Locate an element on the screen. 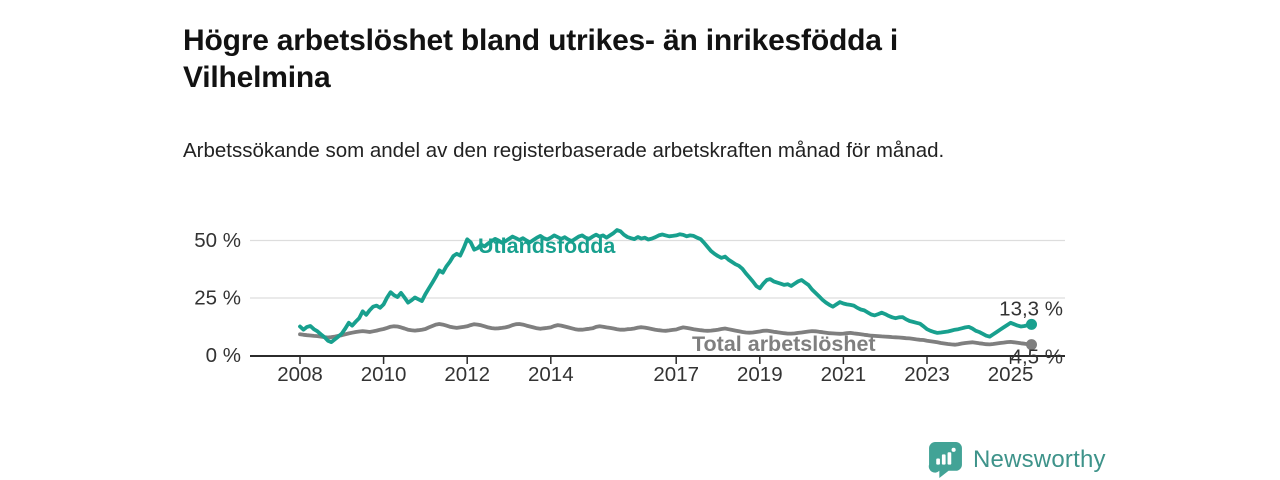 The height and width of the screenshot is (480, 1280). y-axis-tick-label: 0 % is located at coordinates (223, 355).